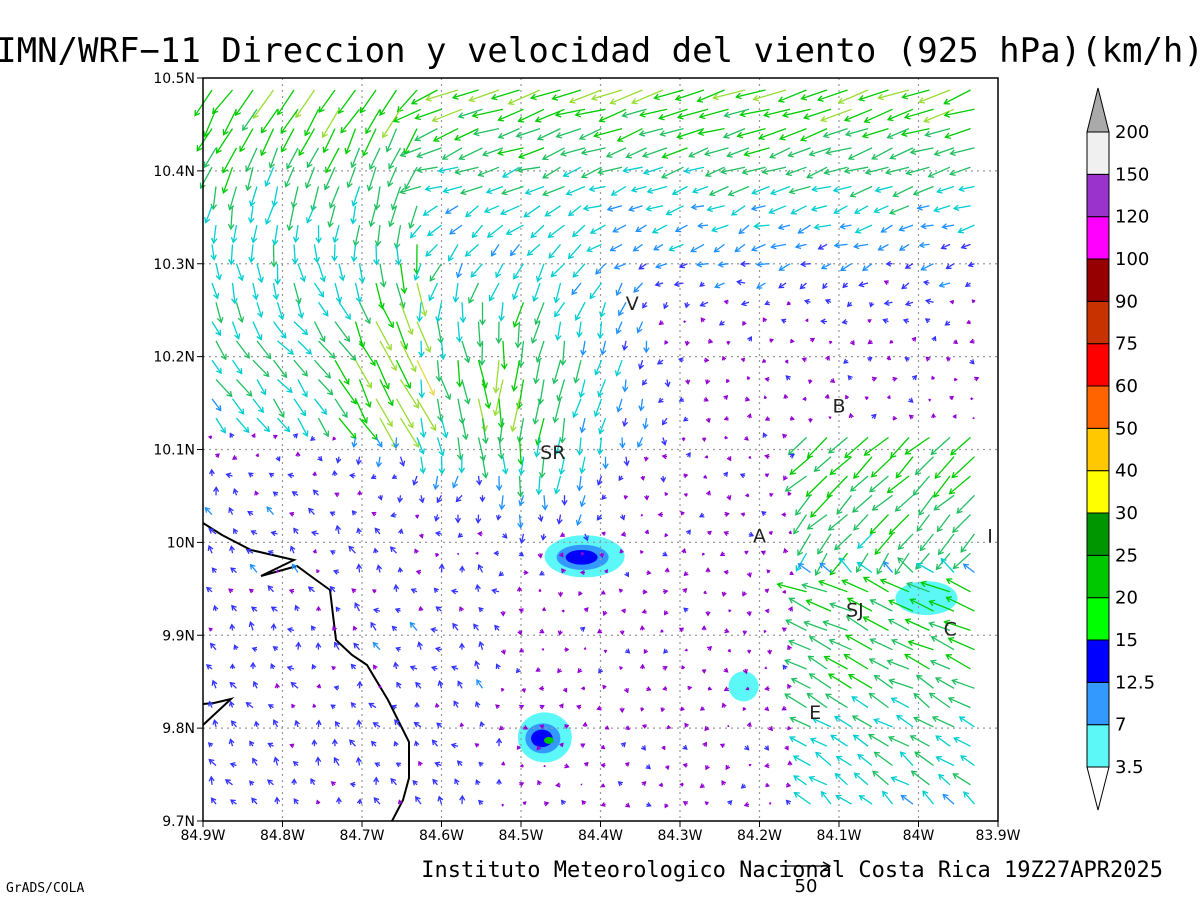 The height and width of the screenshot is (900, 1200). I want to click on colorbar-label: 7, so click(1120, 725).